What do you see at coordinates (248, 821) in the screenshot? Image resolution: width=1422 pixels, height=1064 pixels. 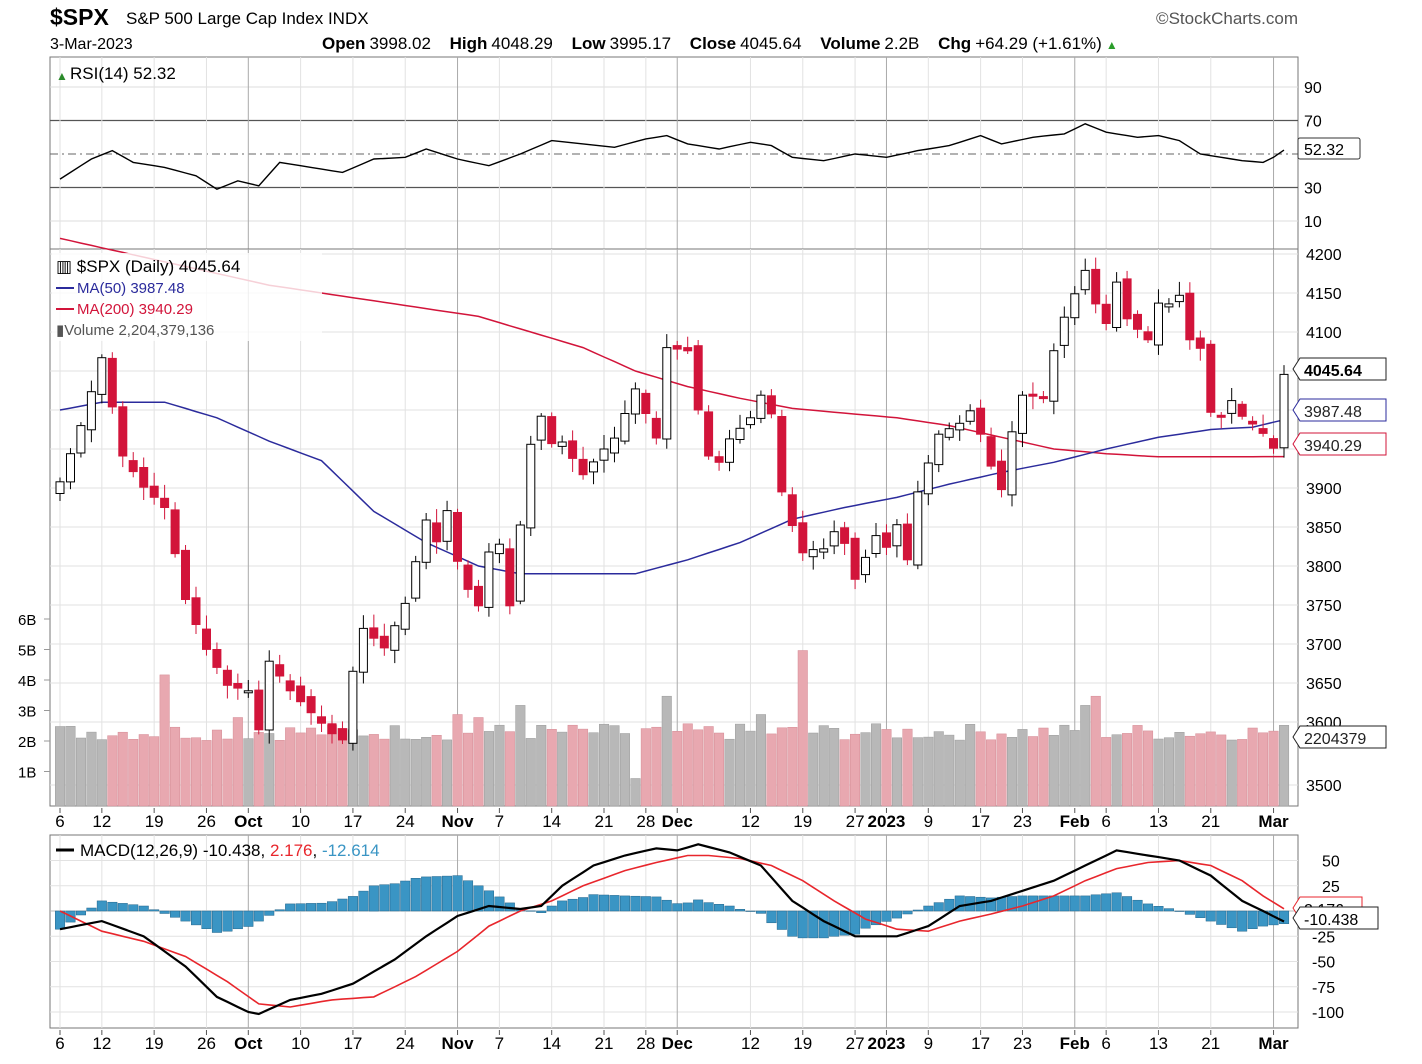 I see `date-tick-label: Oct` at bounding box center [248, 821].